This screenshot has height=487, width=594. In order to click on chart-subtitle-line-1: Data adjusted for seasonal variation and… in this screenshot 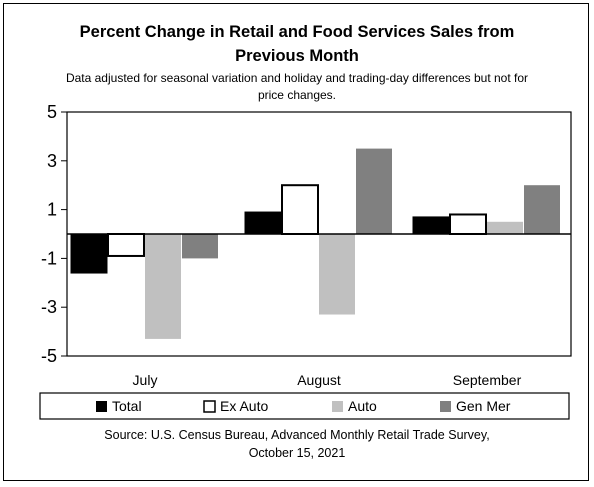, I will do `click(297, 78)`.